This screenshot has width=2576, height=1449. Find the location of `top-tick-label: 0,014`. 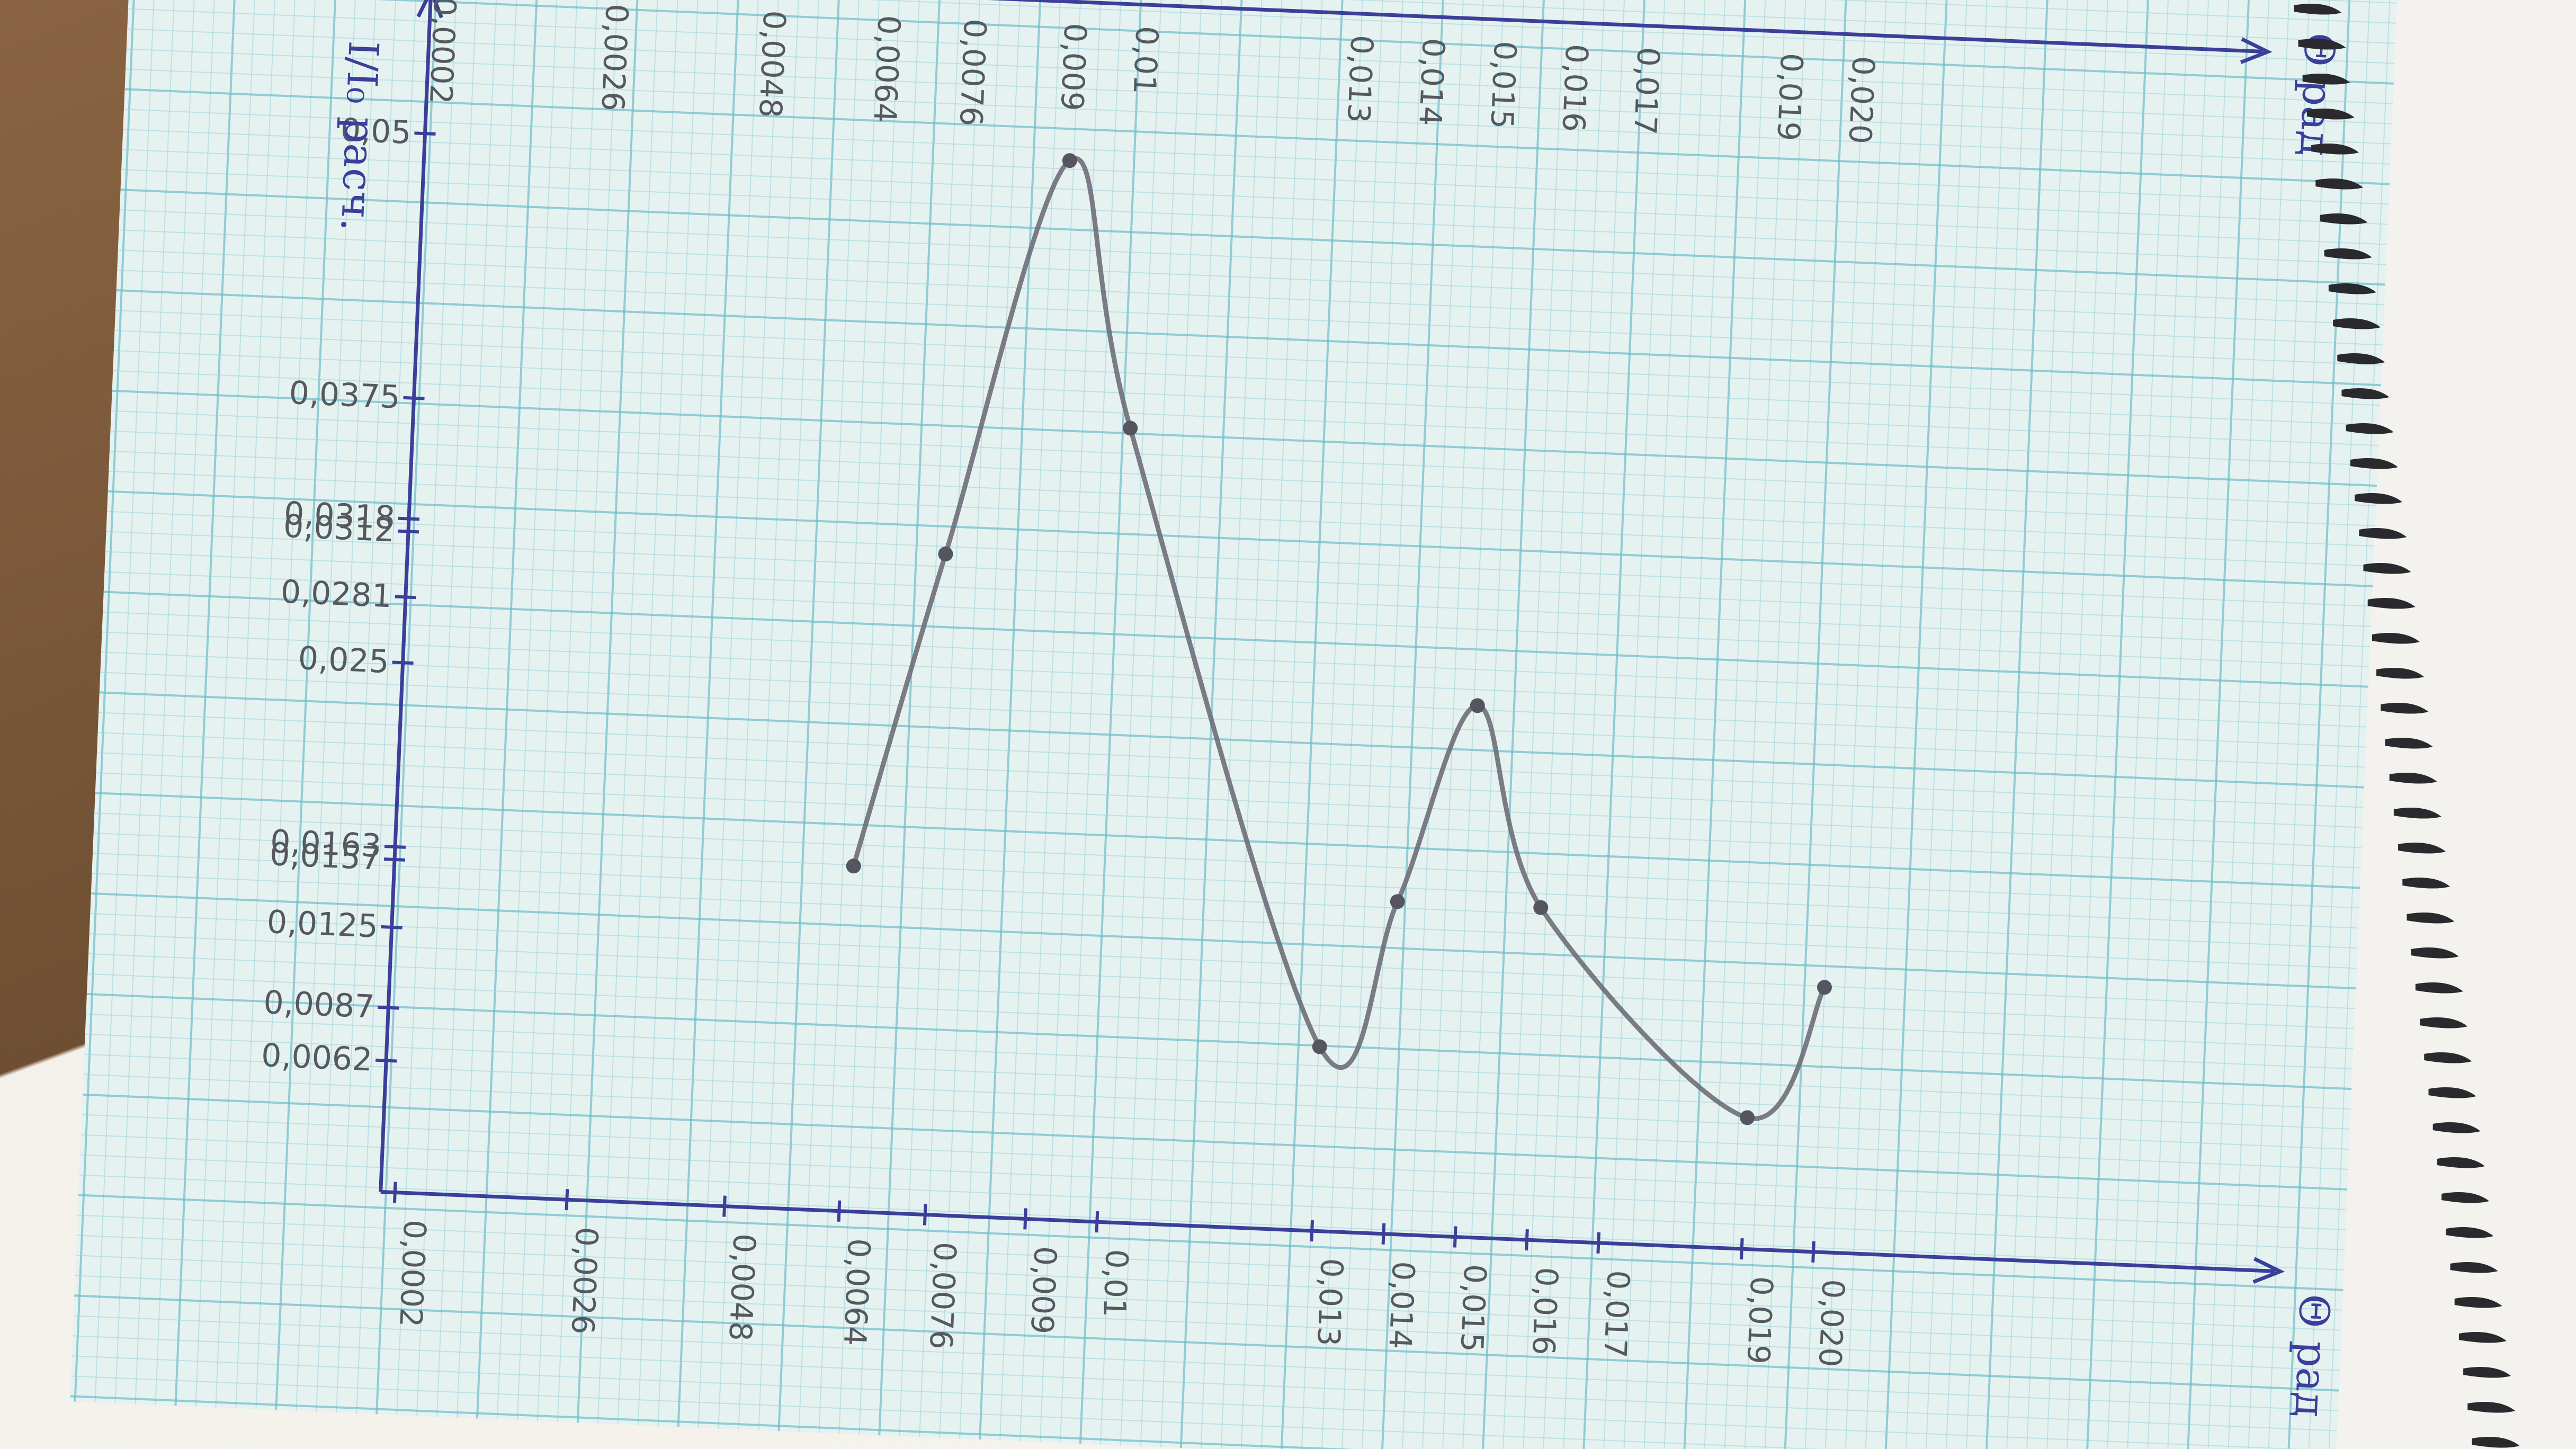

top-tick-label: 0,014 is located at coordinates (1432, 82).